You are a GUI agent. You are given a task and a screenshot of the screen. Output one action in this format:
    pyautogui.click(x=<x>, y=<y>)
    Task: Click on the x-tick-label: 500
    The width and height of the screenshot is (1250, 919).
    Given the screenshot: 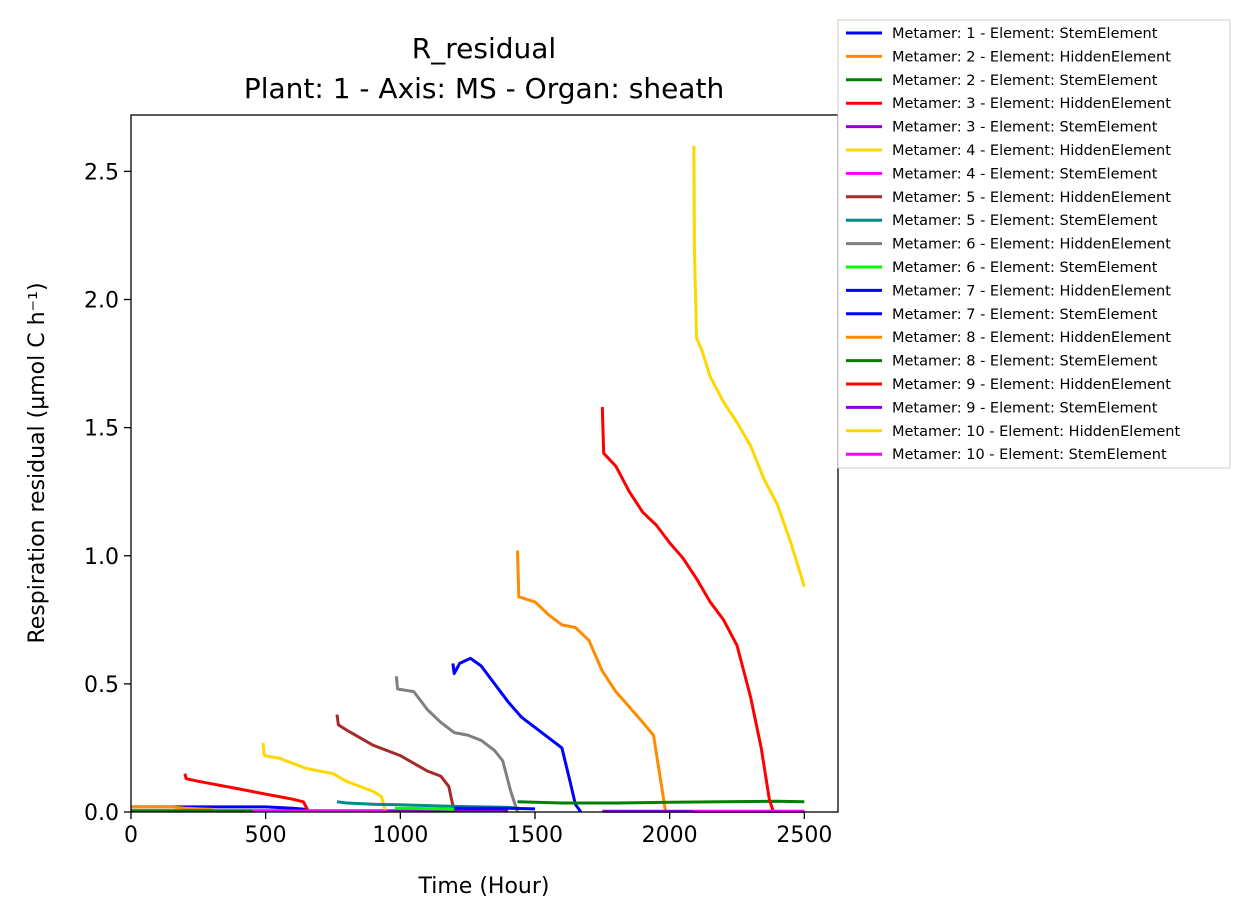 What is the action you would take?
    pyautogui.click(x=266, y=835)
    